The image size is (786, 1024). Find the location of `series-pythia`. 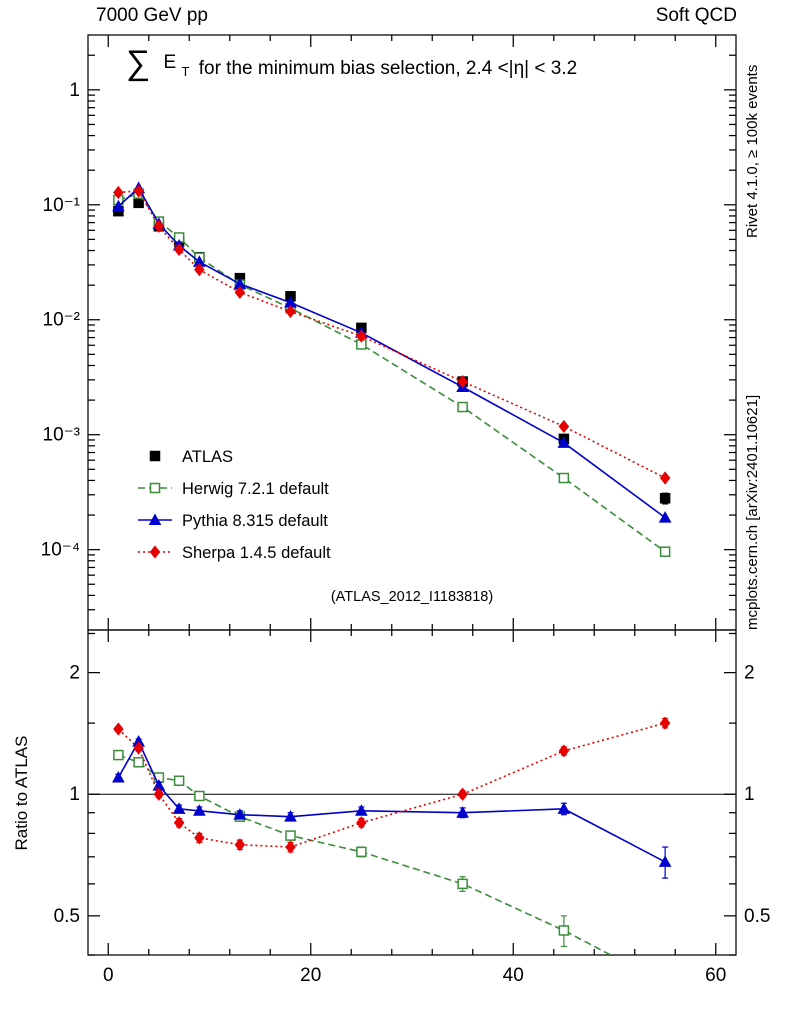

series-pythia is located at coordinates (392, 807).